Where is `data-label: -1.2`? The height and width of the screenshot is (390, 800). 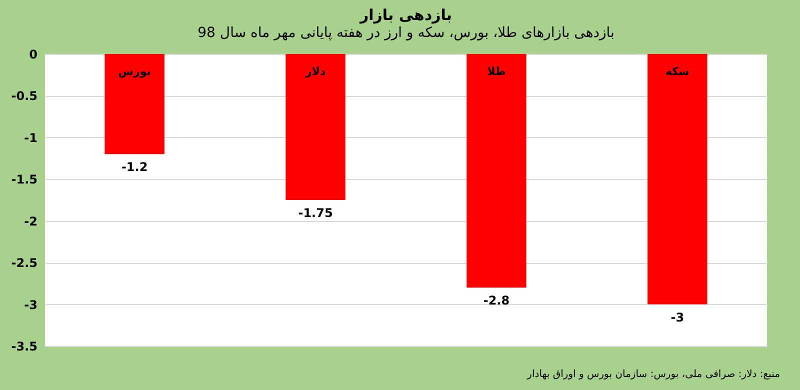
data-label: -1.2 is located at coordinates (134, 167).